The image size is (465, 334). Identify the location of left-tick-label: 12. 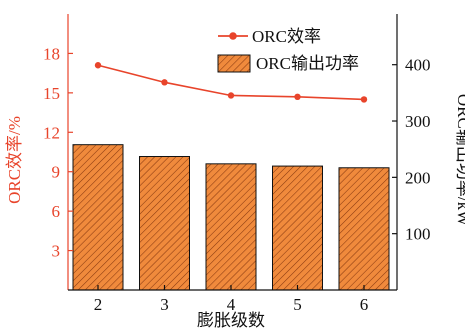
(51, 132).